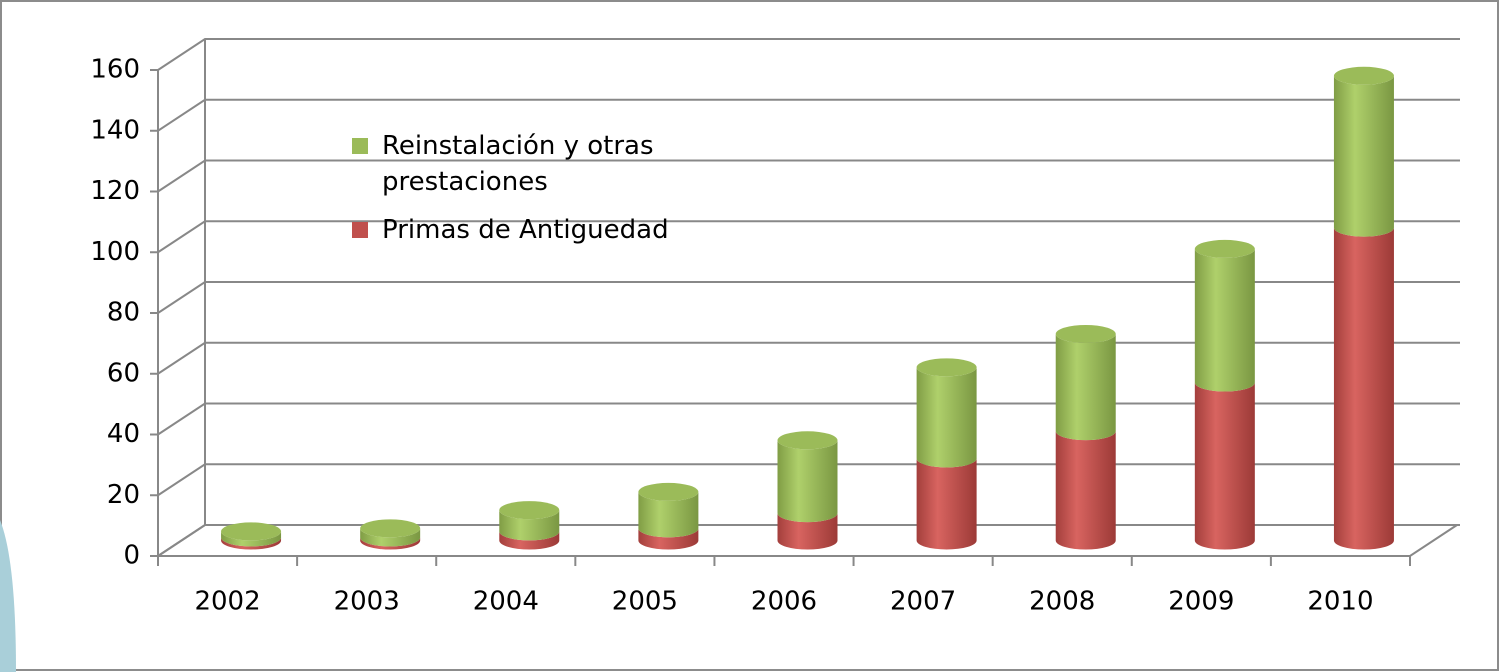  I want to click on y-tick-label: 60, so click(123, 373).